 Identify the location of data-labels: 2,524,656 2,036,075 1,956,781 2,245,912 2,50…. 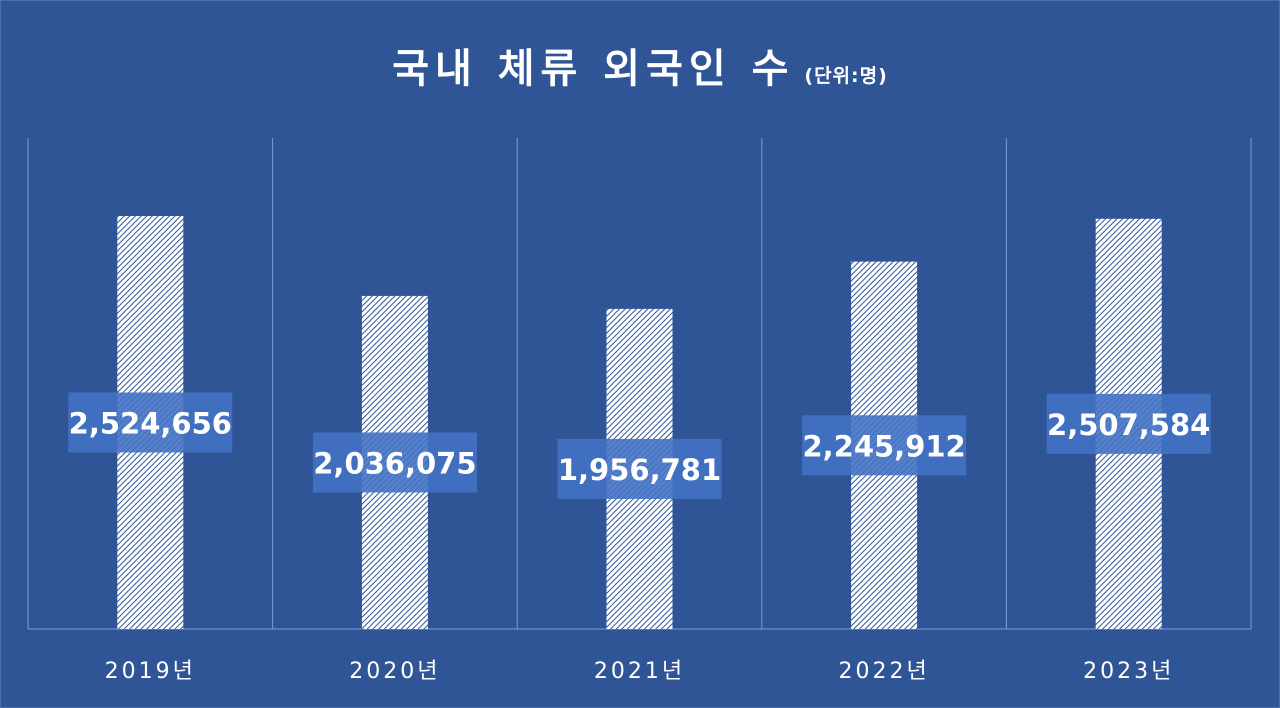
(639, 445).